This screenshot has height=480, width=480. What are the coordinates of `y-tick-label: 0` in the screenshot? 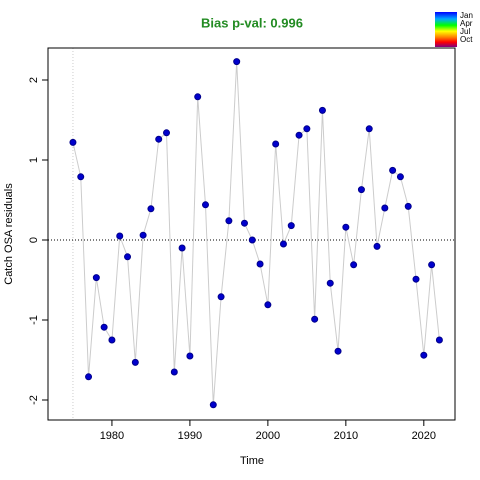 It's located at (34, 240).